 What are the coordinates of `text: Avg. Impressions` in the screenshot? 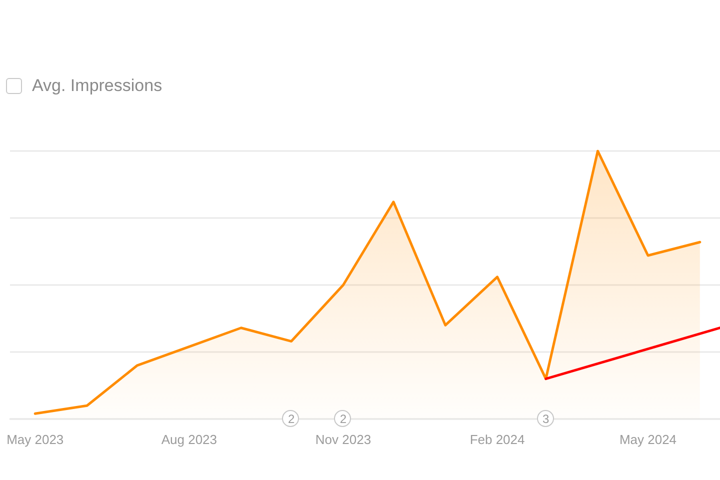 It's located at (97, 86).